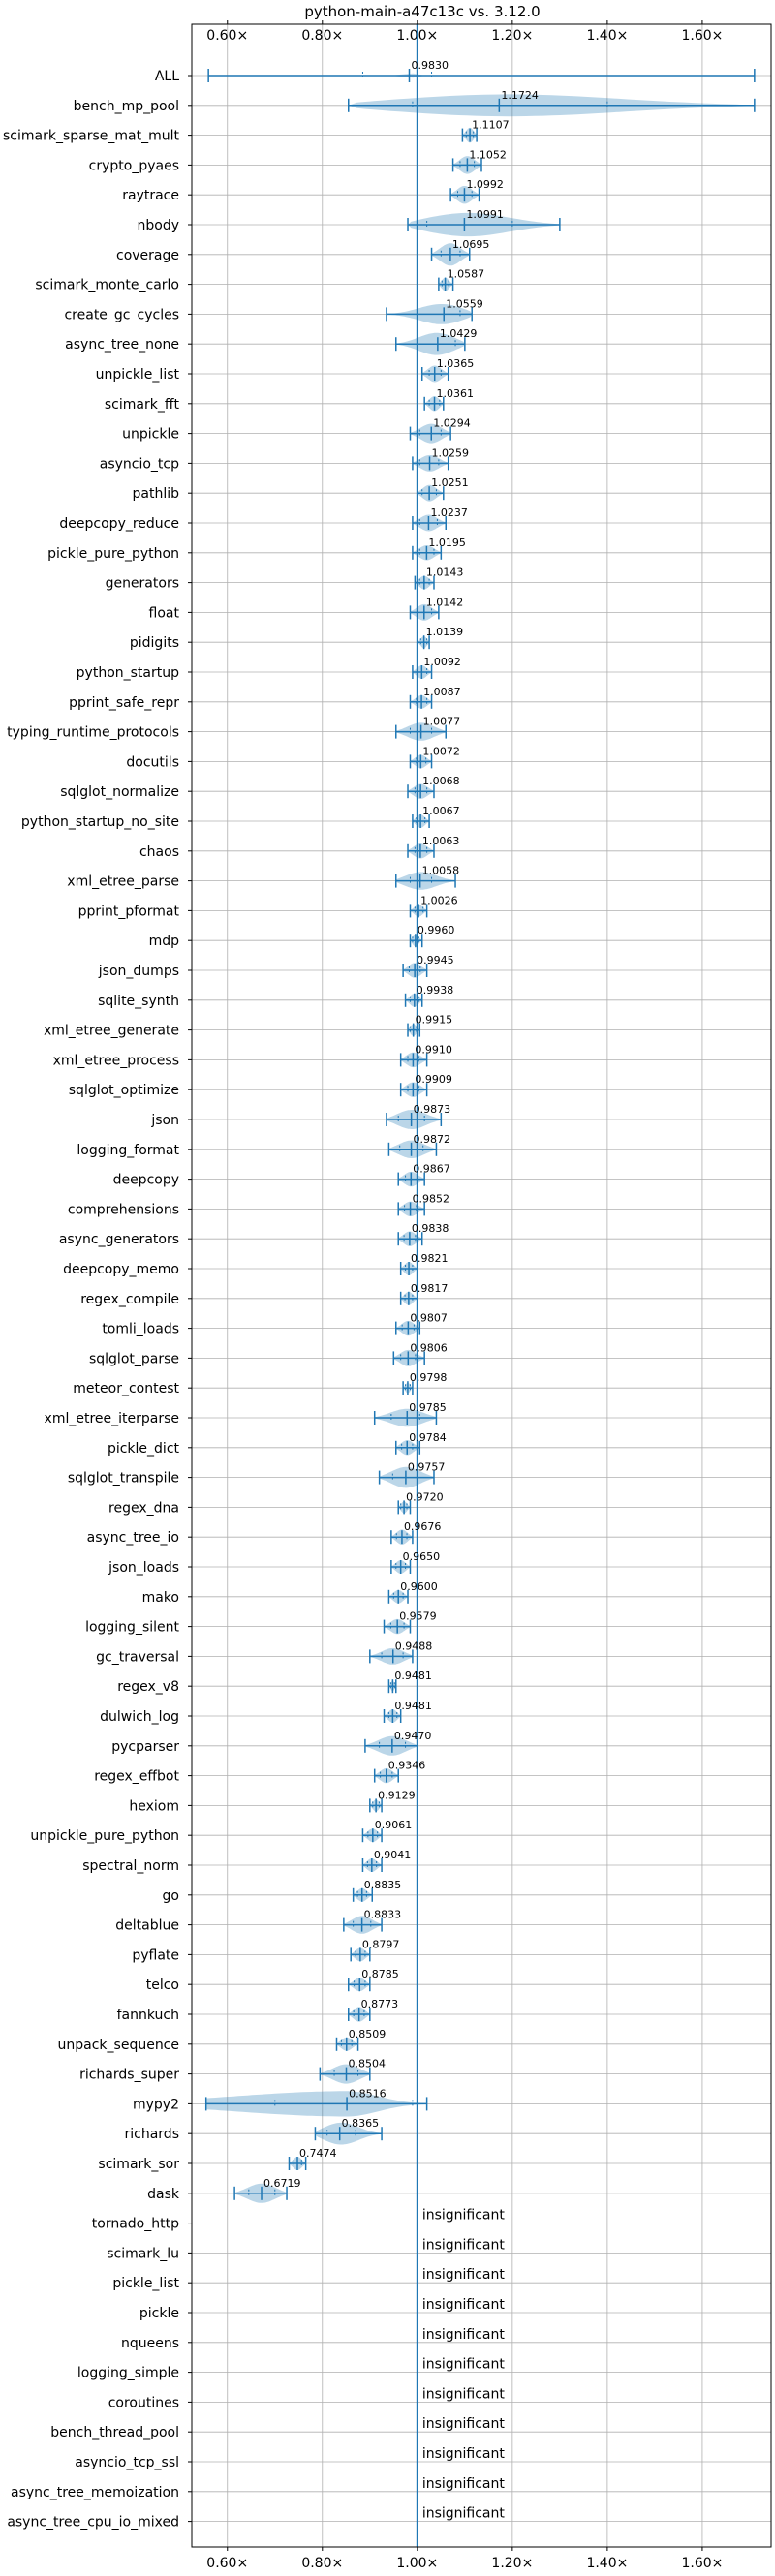 Image resolution: width=775 pixels, height=2576 pixels. Describe the element at coordinates (427, 1467) in the screenshot. I see `value-label: 0.9757` at that location.